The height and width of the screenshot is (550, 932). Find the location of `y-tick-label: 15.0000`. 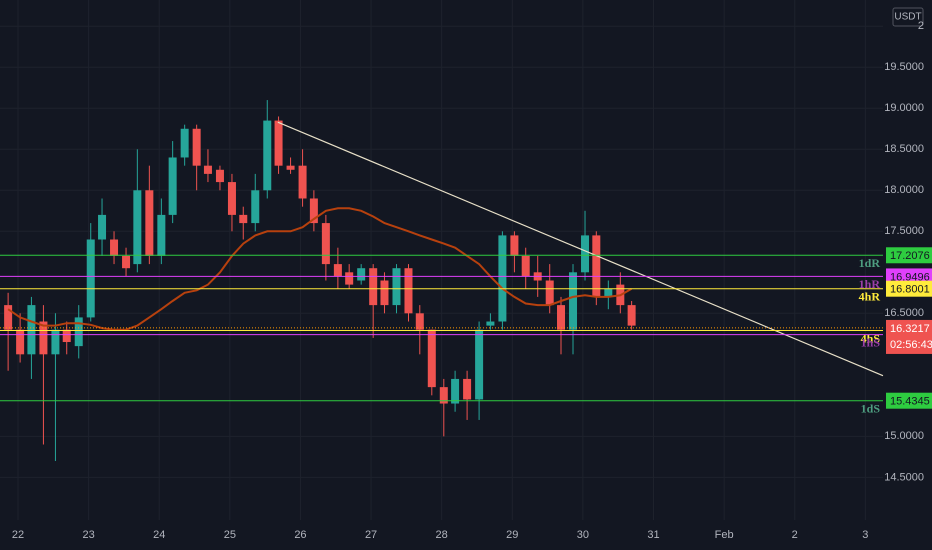

y-tick-label: 15.0000 is located at coordinates (904, 436).